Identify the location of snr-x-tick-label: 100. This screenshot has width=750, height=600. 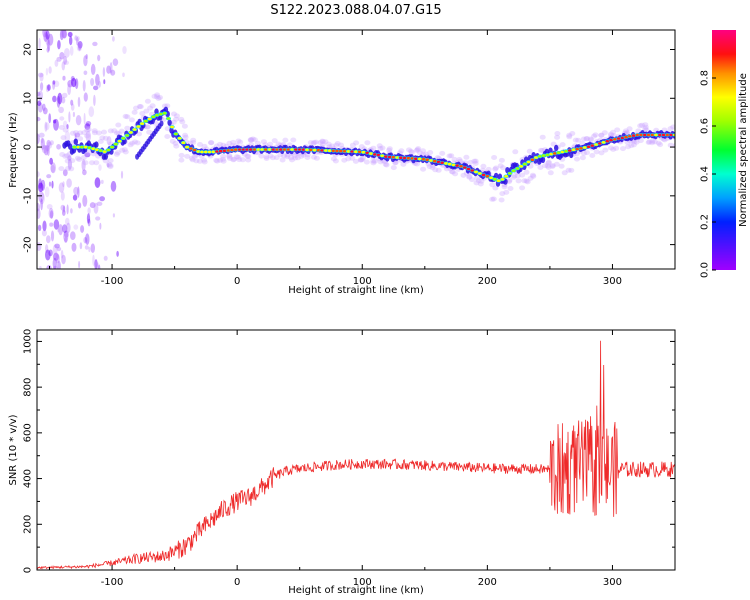
(362, 582).